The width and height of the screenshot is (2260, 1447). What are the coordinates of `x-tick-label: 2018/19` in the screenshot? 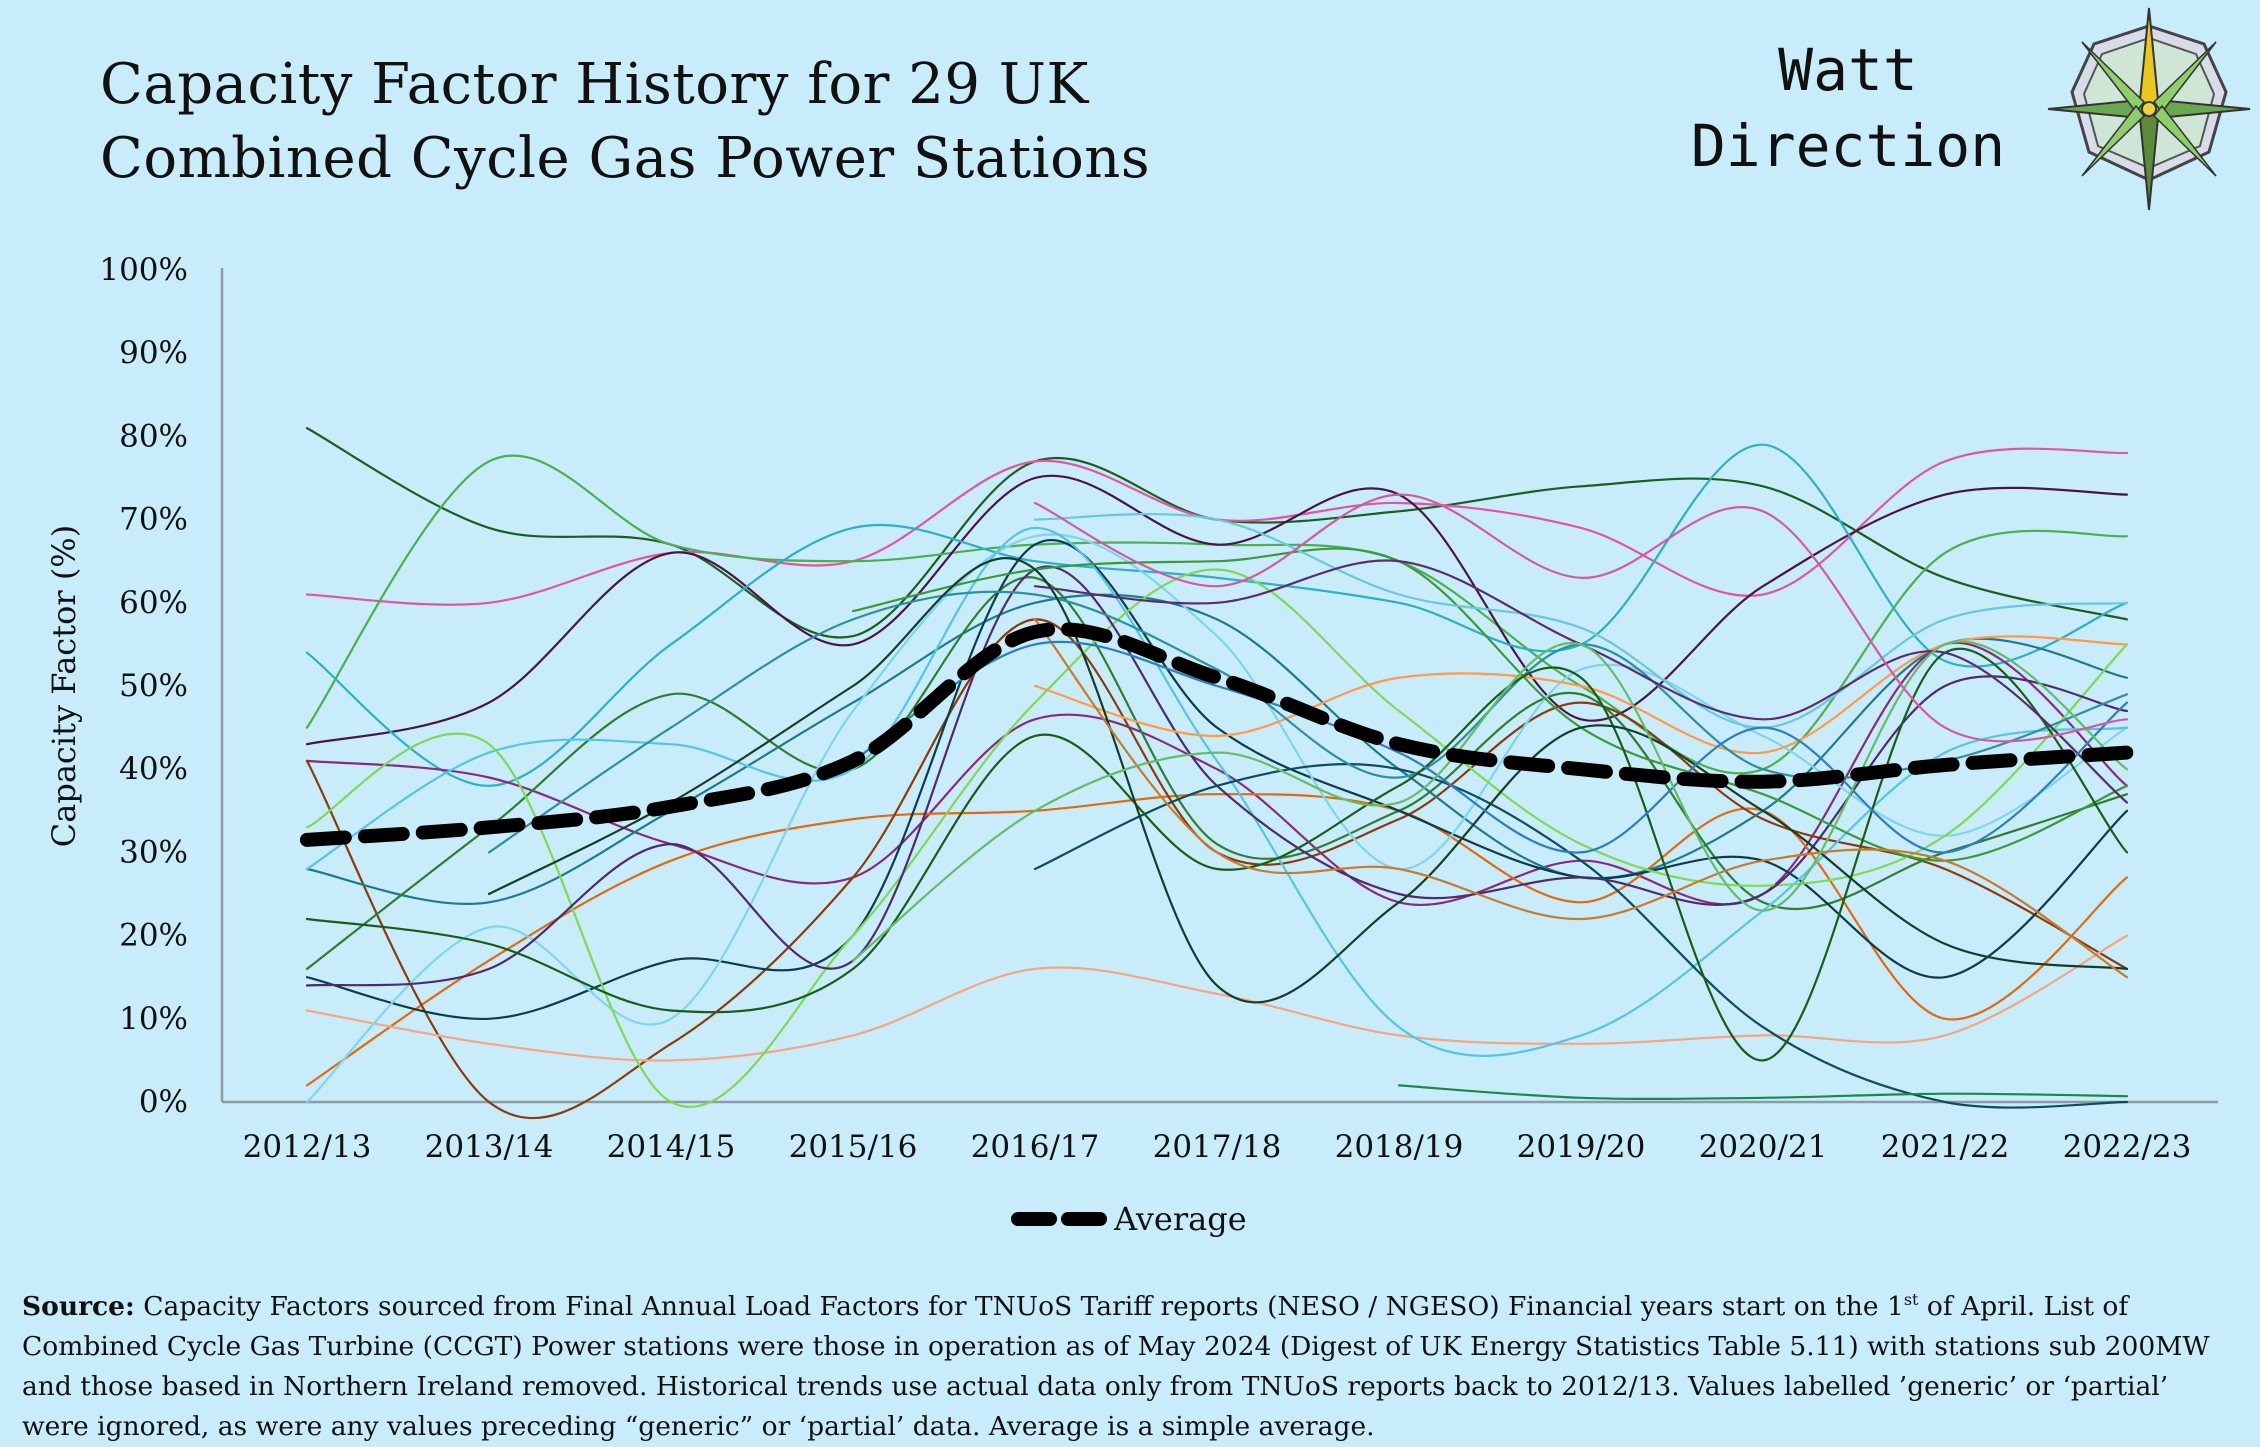 It's located at (1399, 1147).